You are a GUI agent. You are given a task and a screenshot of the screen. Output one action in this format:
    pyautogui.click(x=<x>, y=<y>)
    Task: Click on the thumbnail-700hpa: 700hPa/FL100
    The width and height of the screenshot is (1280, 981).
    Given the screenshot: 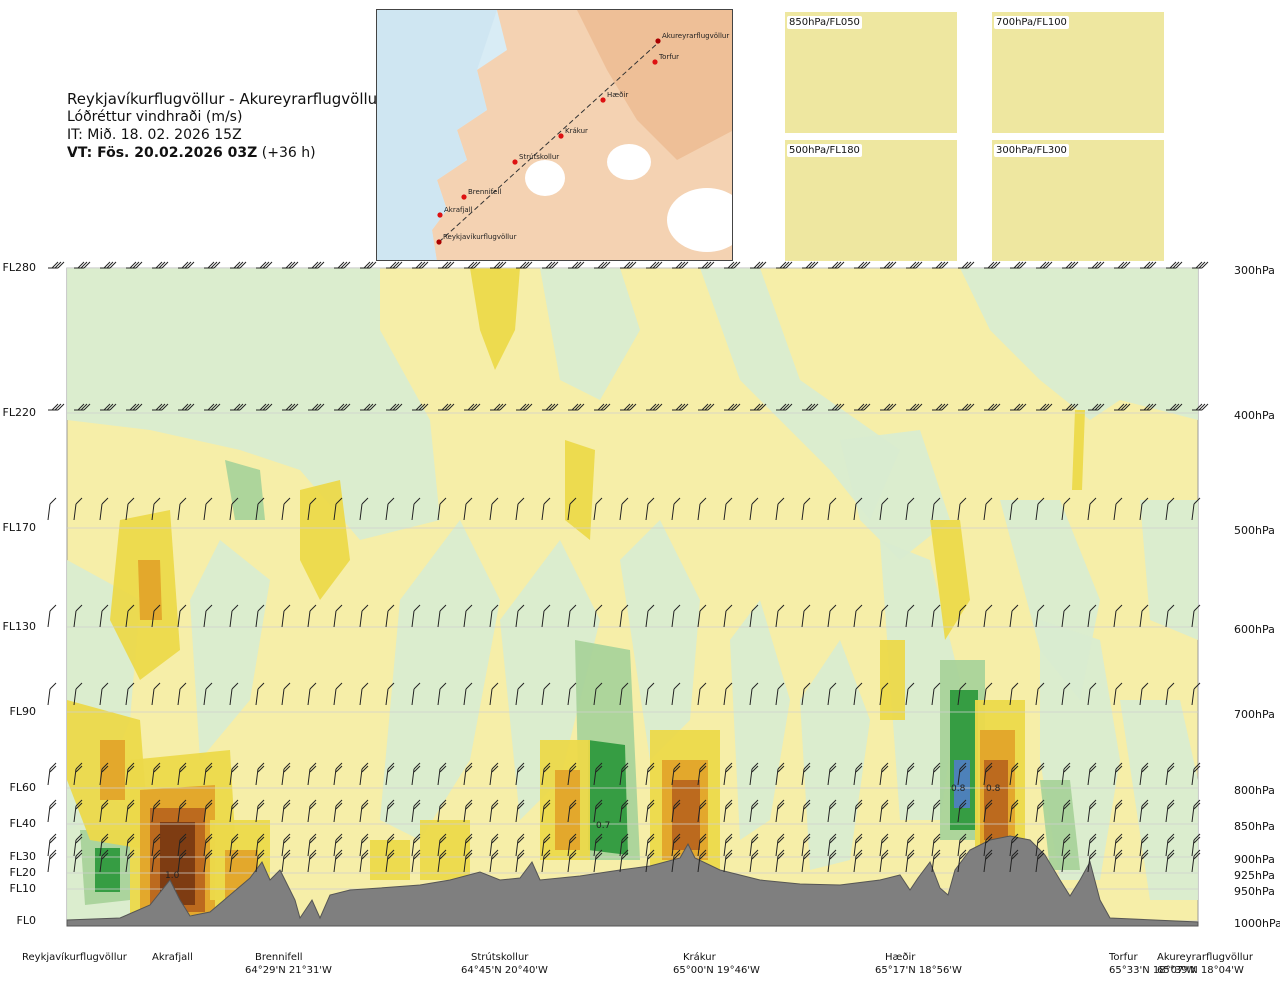 What is the action you would take?
    pyautogui.click(x=1078, y=72)
    